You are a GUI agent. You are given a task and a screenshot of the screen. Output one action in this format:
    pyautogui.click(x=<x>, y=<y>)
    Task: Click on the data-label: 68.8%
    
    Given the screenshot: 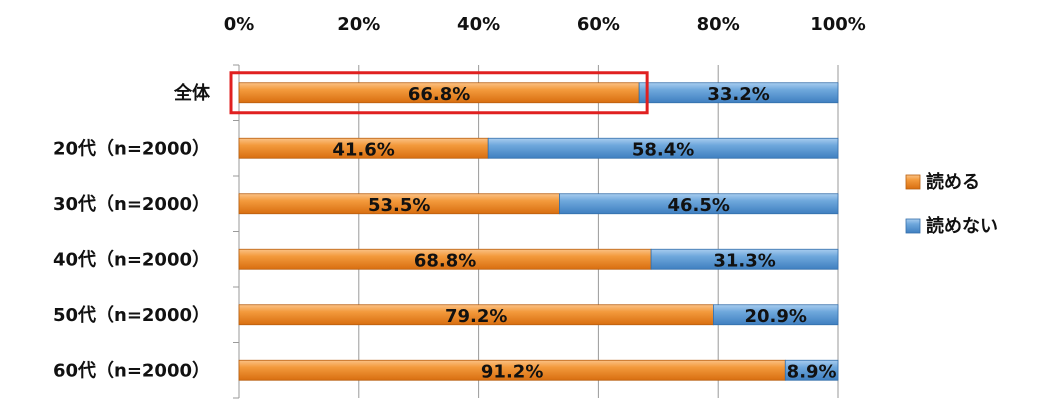 What is the action you would take?
    pyautogui.click(x=445, y=260)
    